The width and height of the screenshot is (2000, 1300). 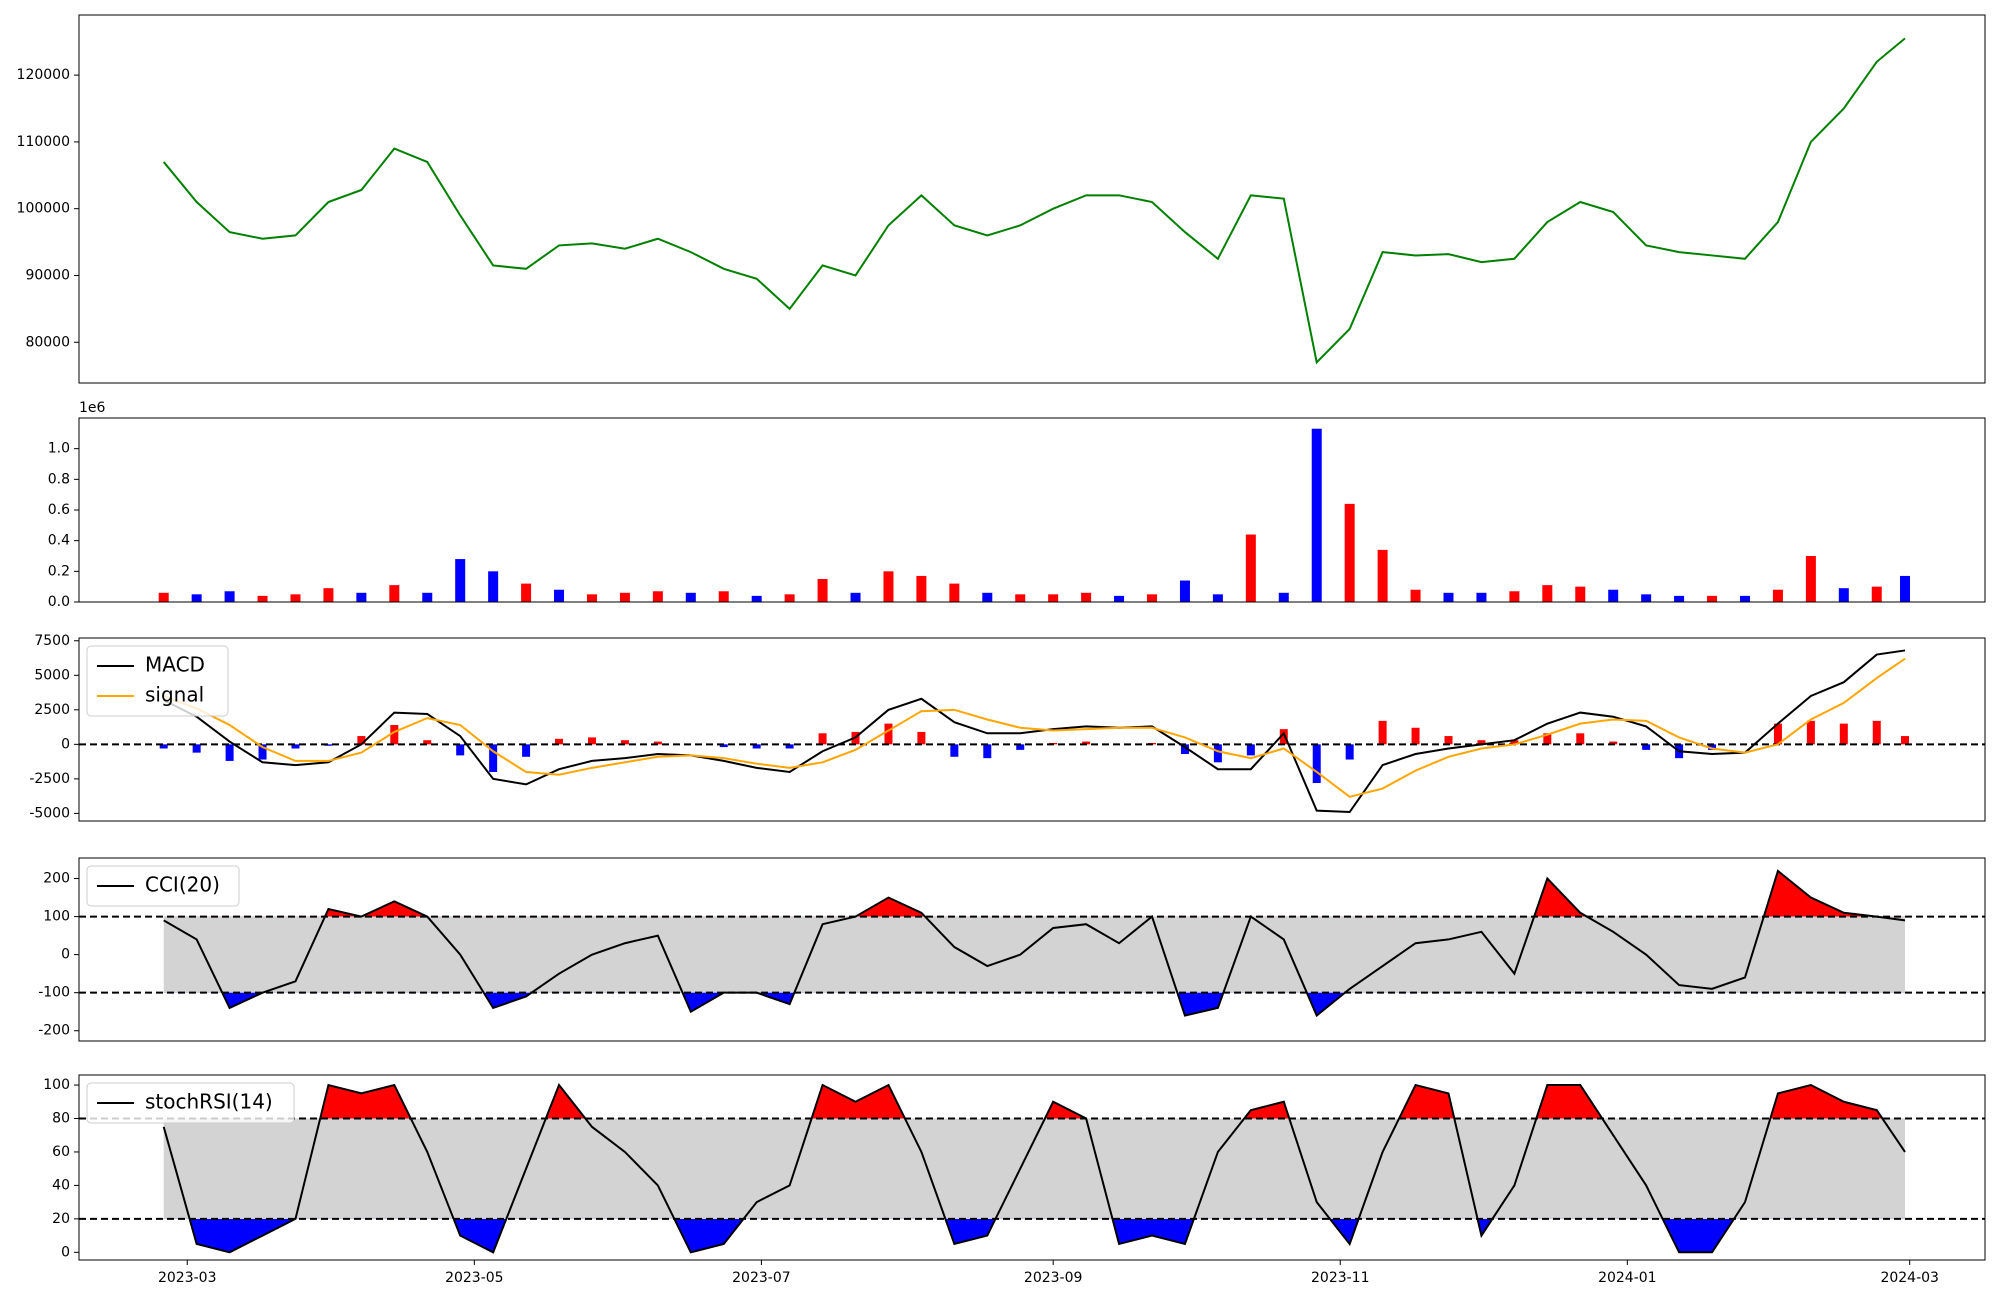 What do you see at coordinates (175, 665) in the screenshot?
I see `legend-label: MACD` at bounding box center [175, 665].